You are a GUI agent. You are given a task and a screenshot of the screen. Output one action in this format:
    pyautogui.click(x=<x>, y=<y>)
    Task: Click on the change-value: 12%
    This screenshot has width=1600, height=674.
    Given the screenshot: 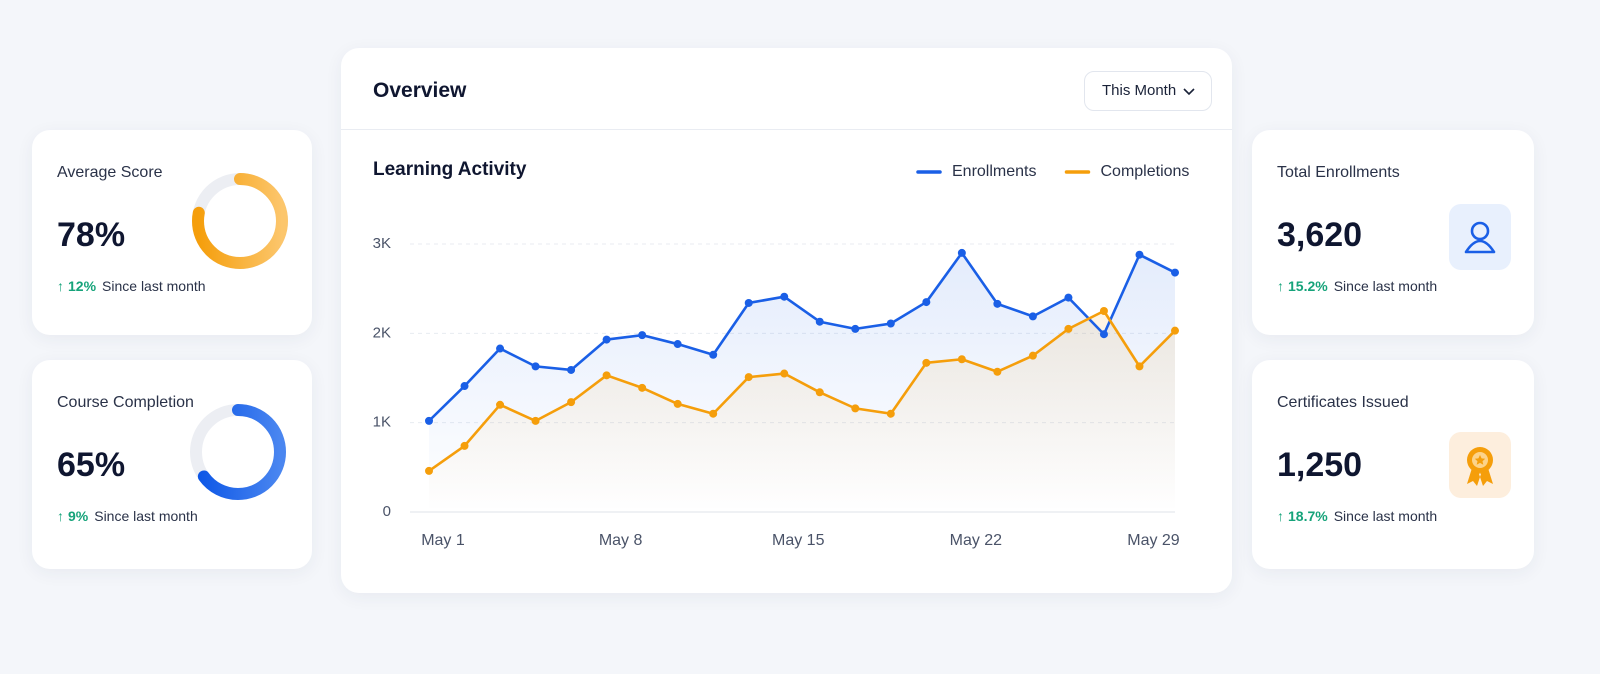 What is the action you would take?
    pyautogui.click(x=82, y=286)
    